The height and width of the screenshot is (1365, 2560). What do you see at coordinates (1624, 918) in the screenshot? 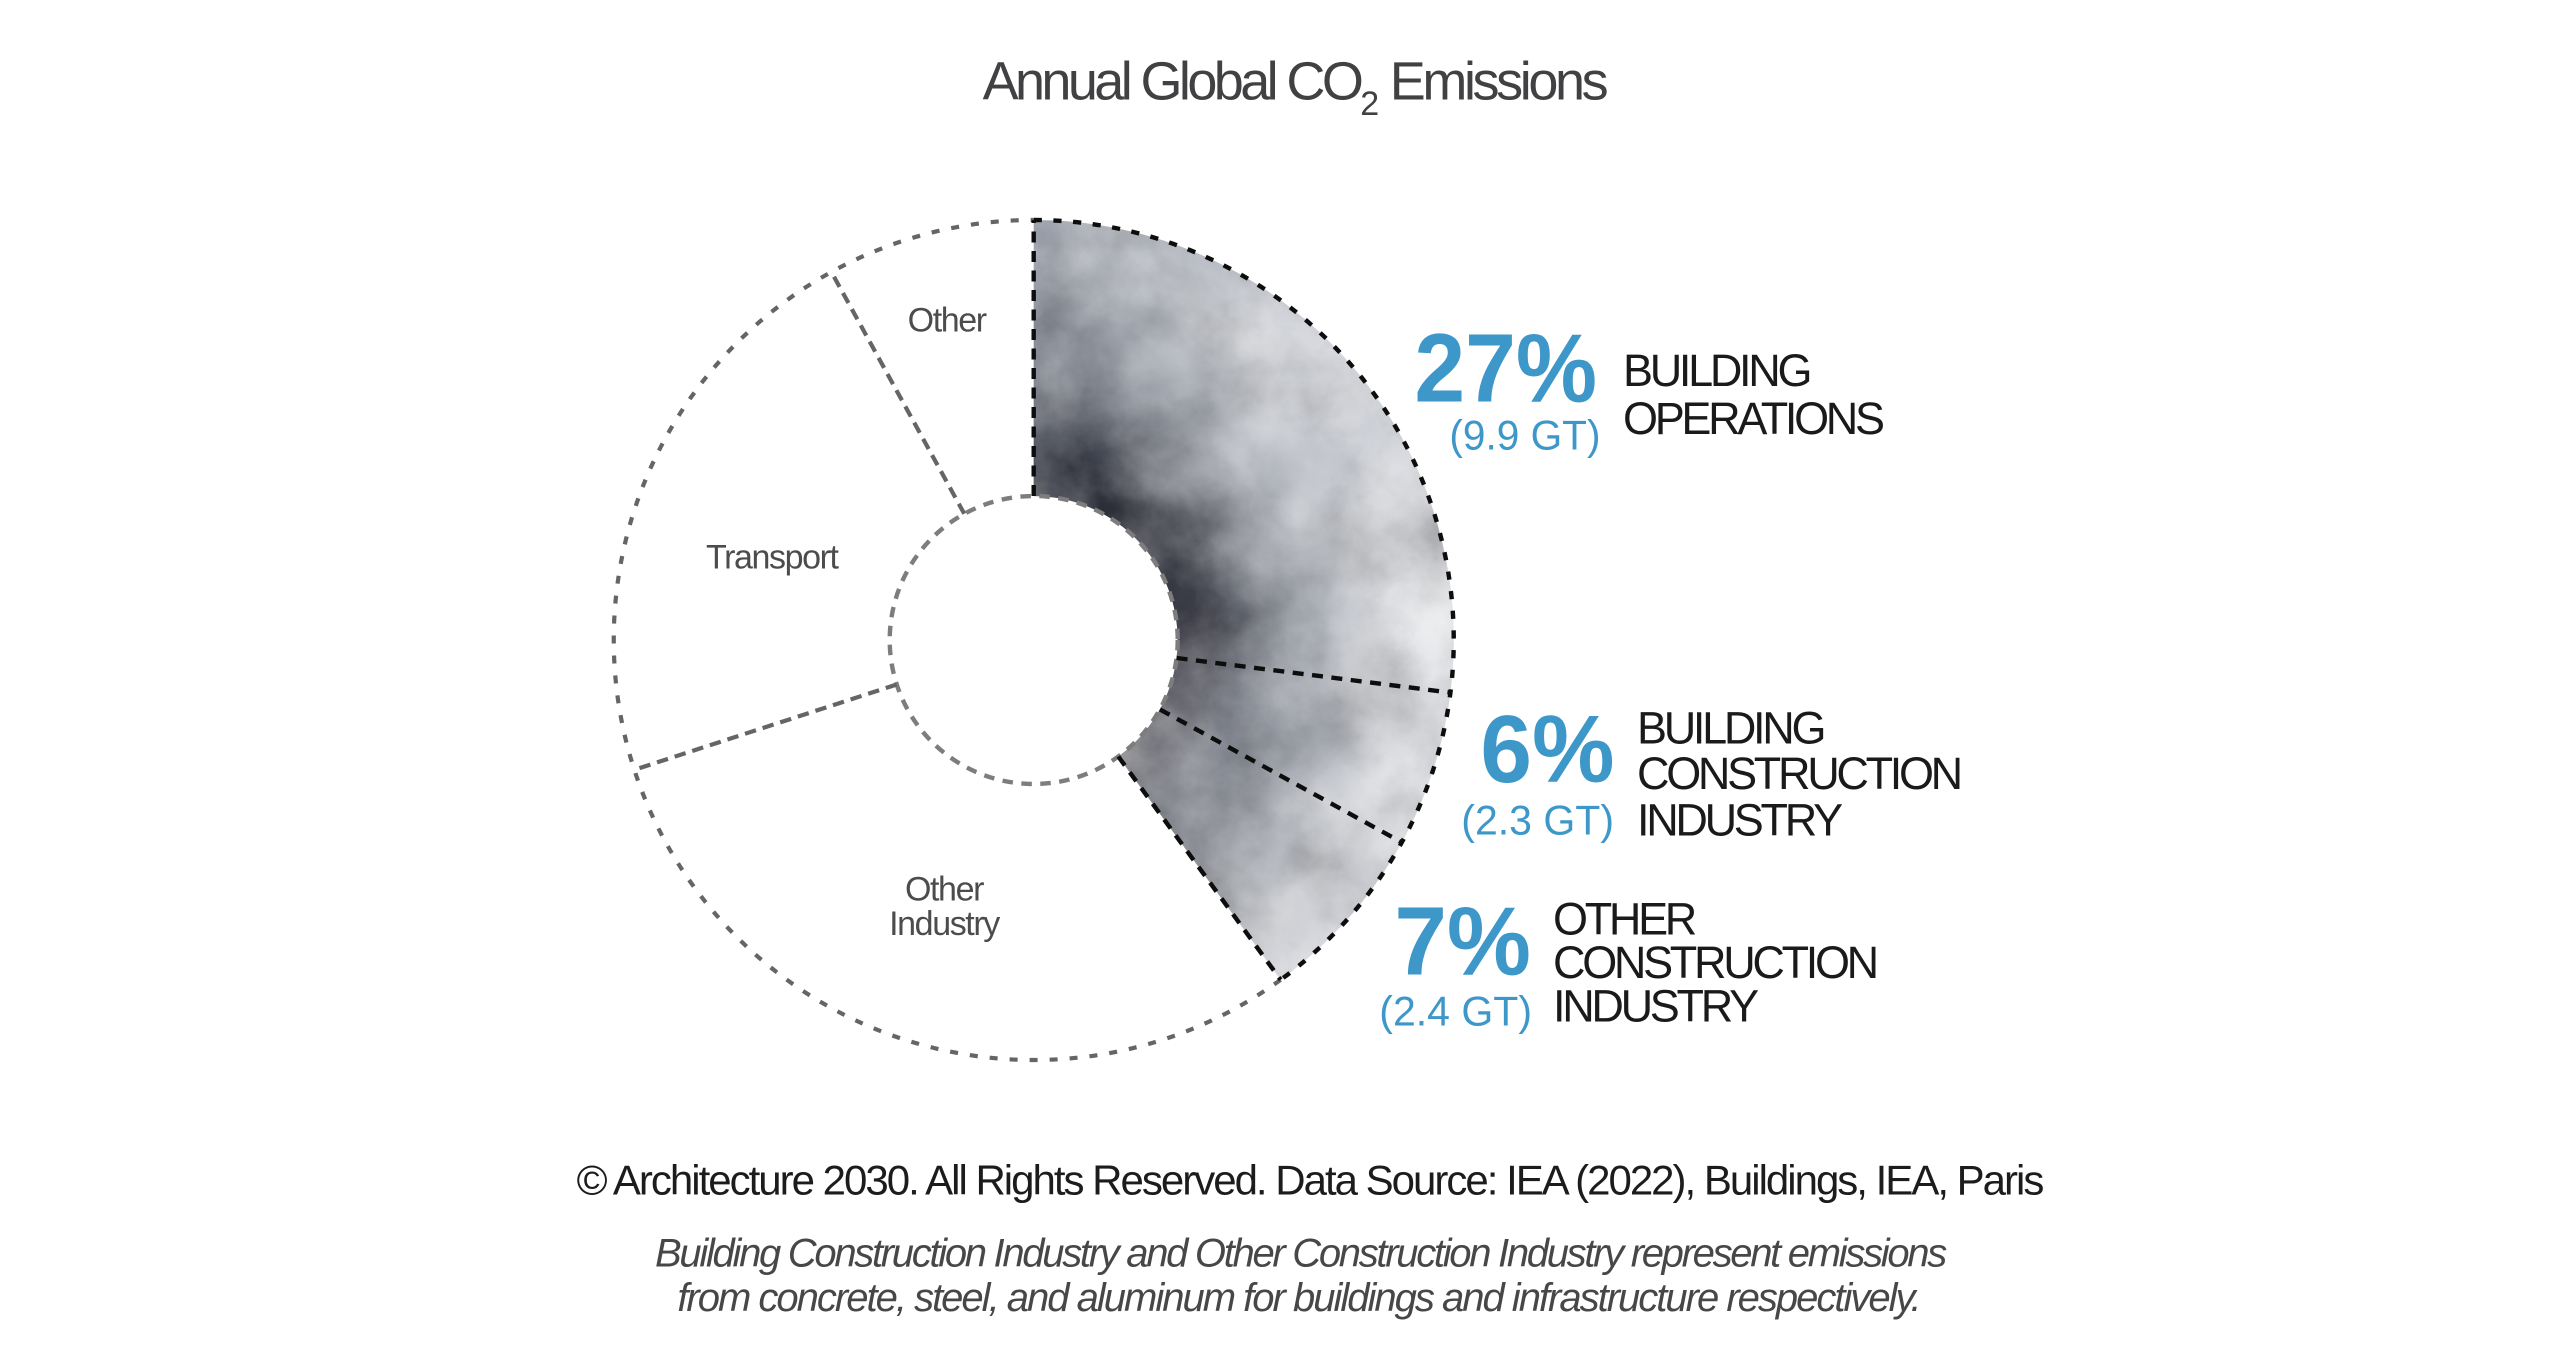
I see `svg-text: OTHER` at bounding box center [1624, 918].